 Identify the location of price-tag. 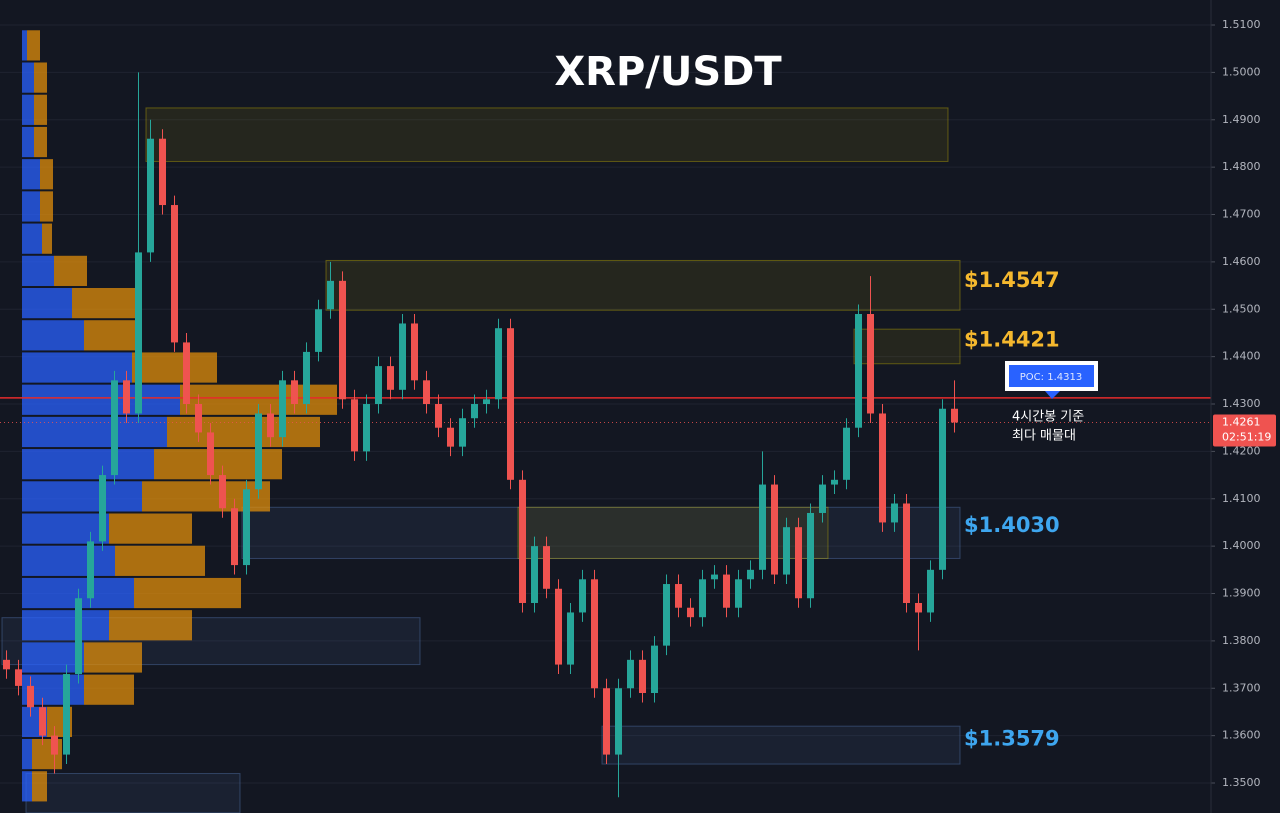
(1244, 430).